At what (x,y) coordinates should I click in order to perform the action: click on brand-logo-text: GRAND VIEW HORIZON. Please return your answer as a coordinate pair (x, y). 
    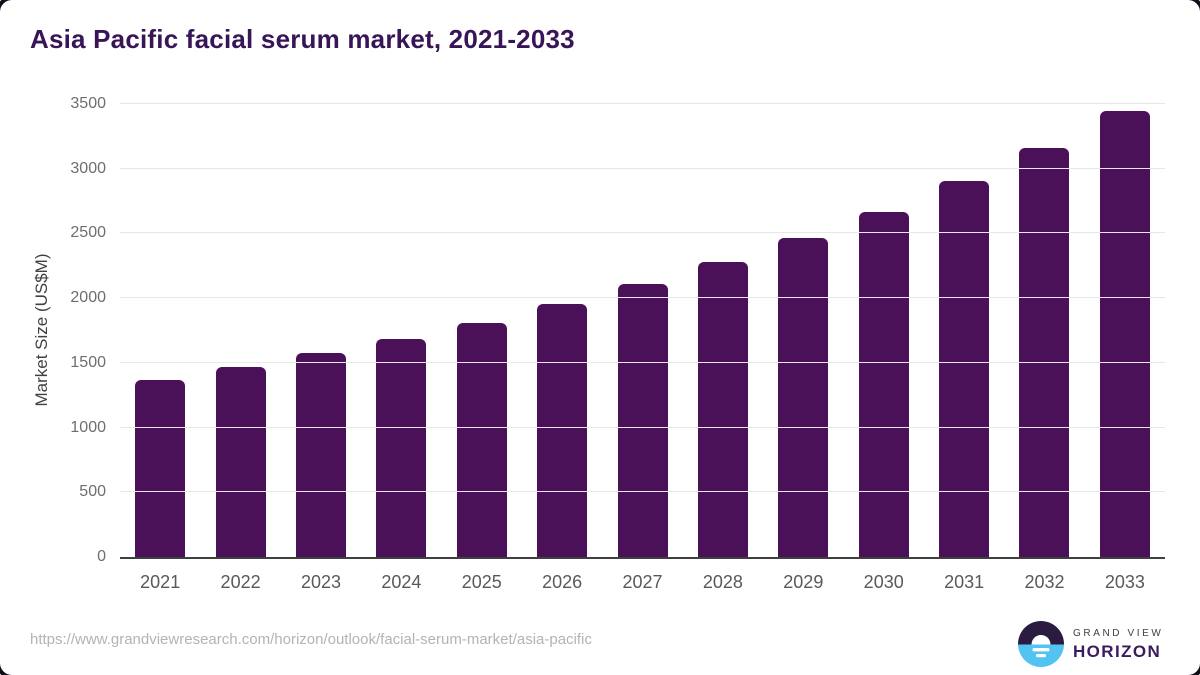
    Looking at the image, I should click on (1118, 644).